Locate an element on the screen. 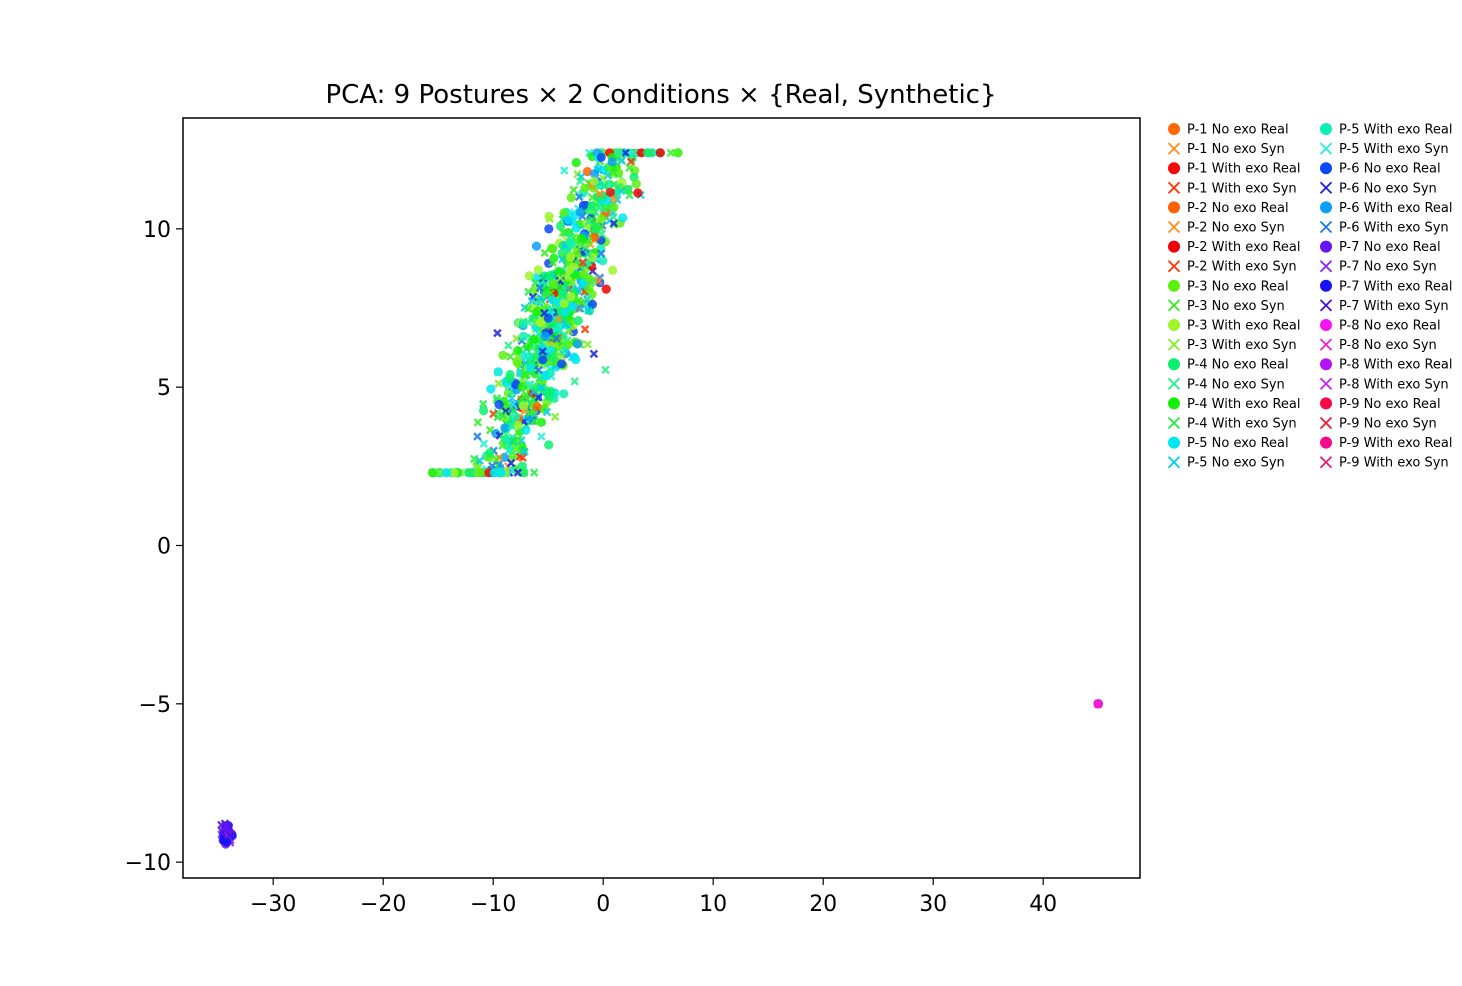  legend-item: P-7 No exo Real is located at coordinates (1380, 247).